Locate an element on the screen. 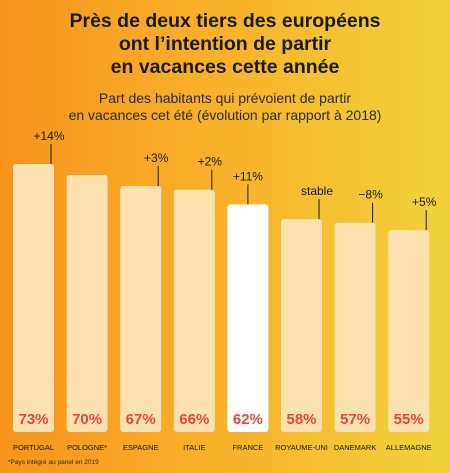 This screenshot has width=450, height=473. category-label: PORTUGAL is located at coordinates (33, 447).